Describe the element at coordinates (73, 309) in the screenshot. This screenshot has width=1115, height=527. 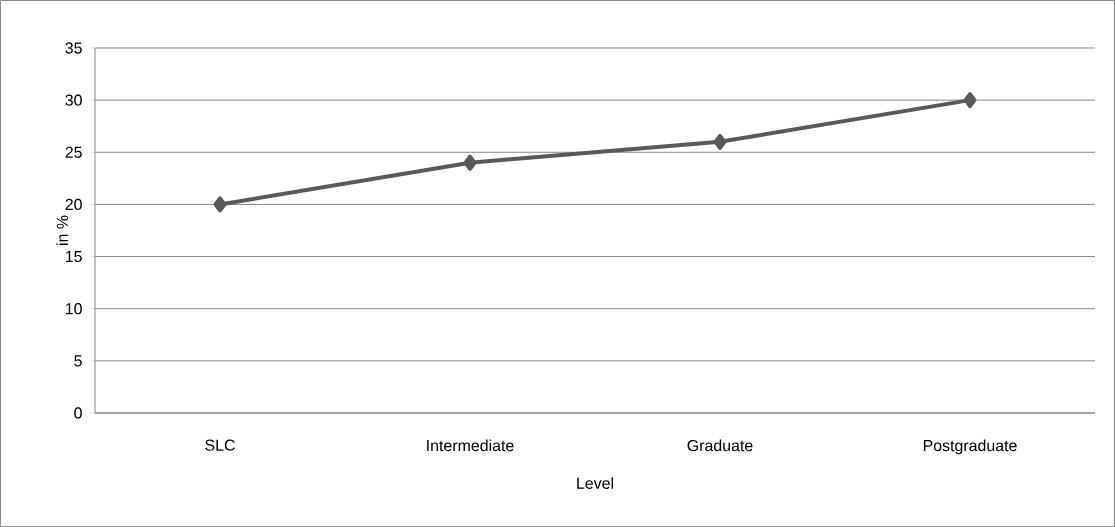
I see `y-tick-label: 10` at that location.